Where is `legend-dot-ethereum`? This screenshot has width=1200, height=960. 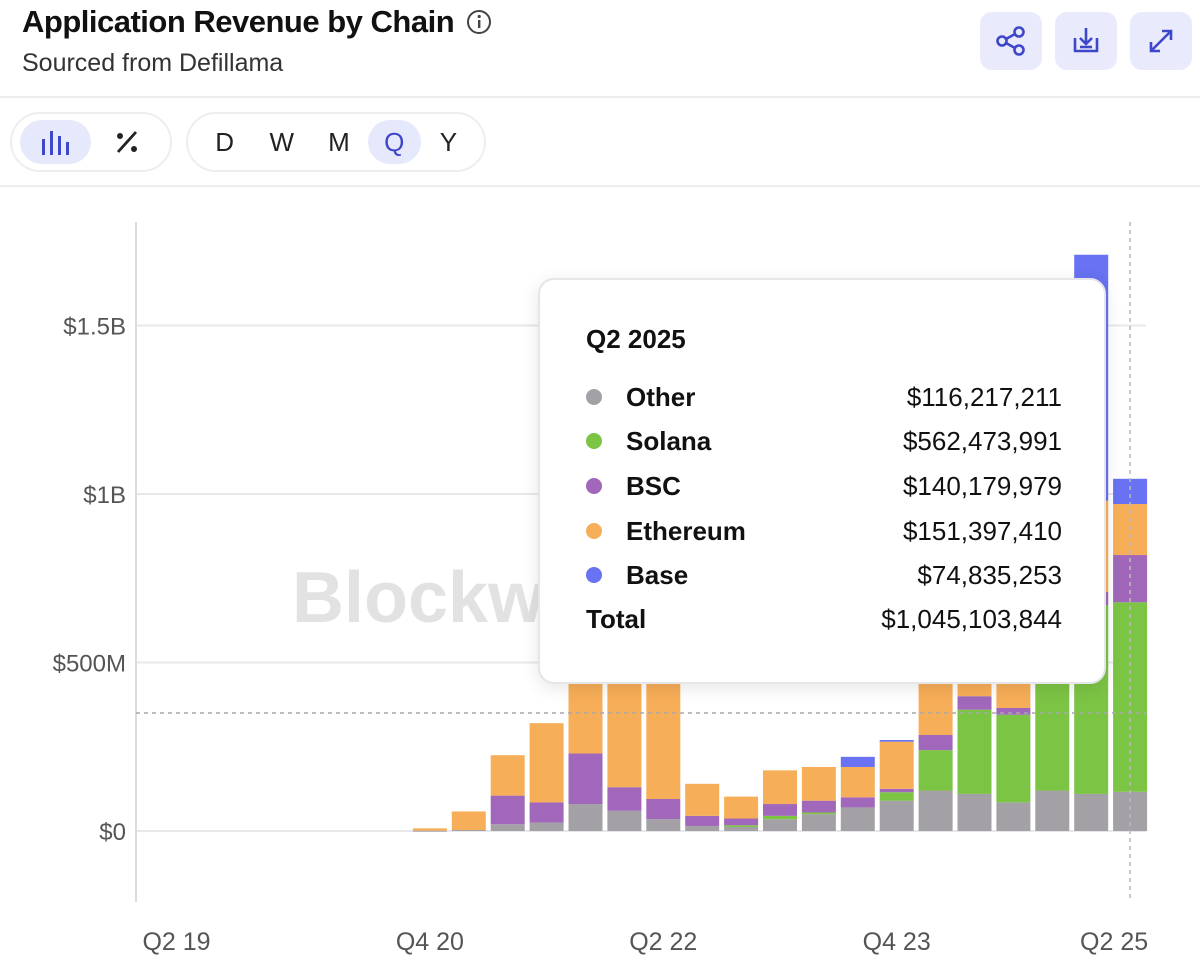 legend-dot-ethereum is located at coordinates (594, 531).